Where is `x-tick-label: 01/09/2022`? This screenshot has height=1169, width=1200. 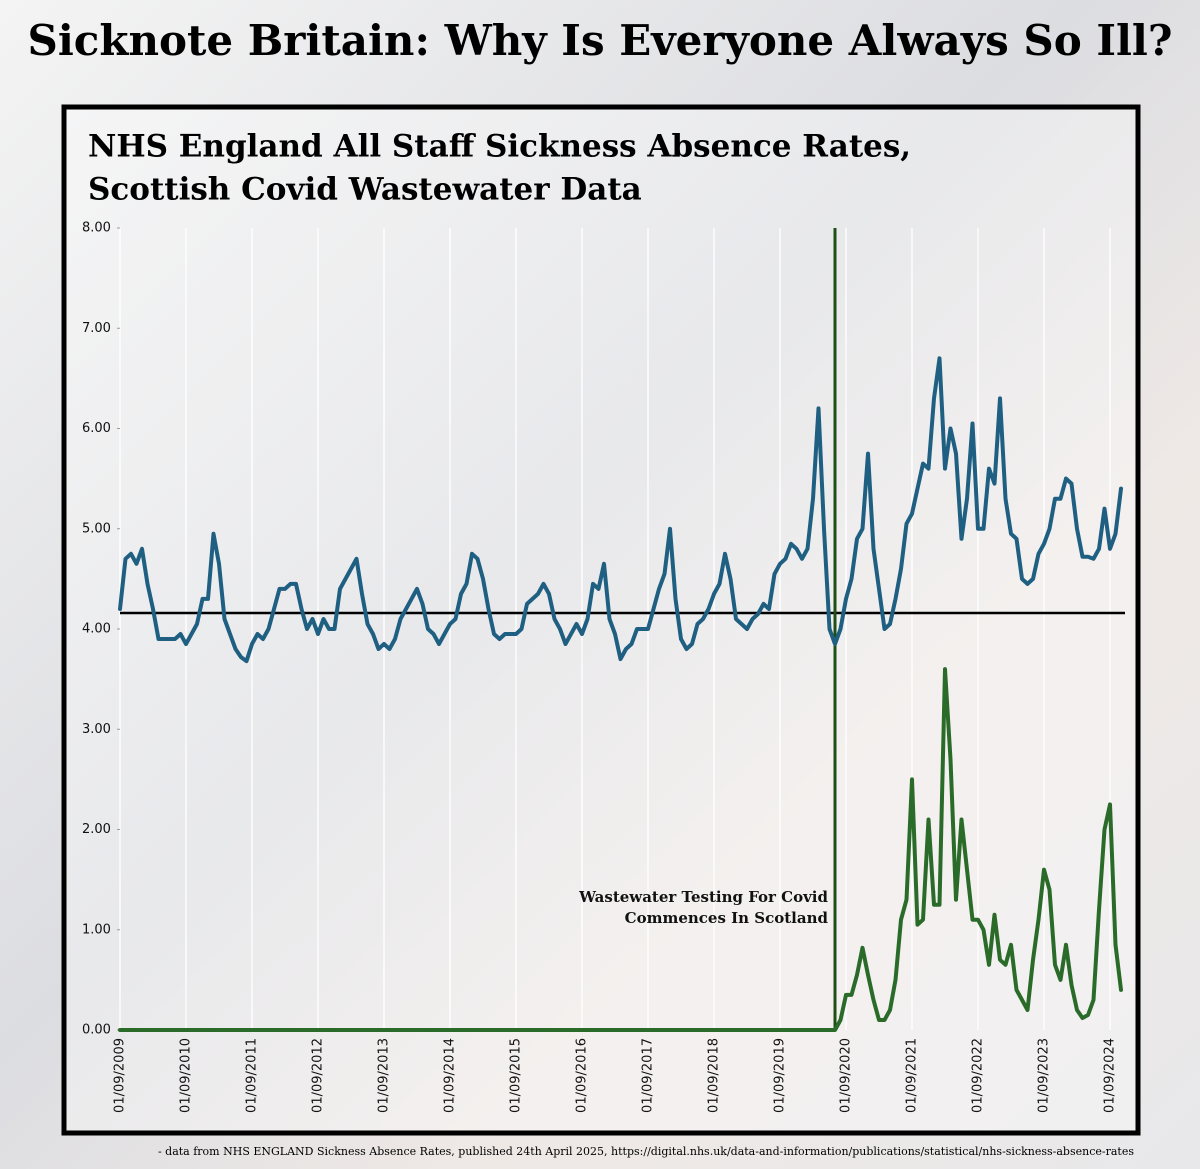 x-tick-label: 01/09/2022 is located at coordinates (978, 1075).